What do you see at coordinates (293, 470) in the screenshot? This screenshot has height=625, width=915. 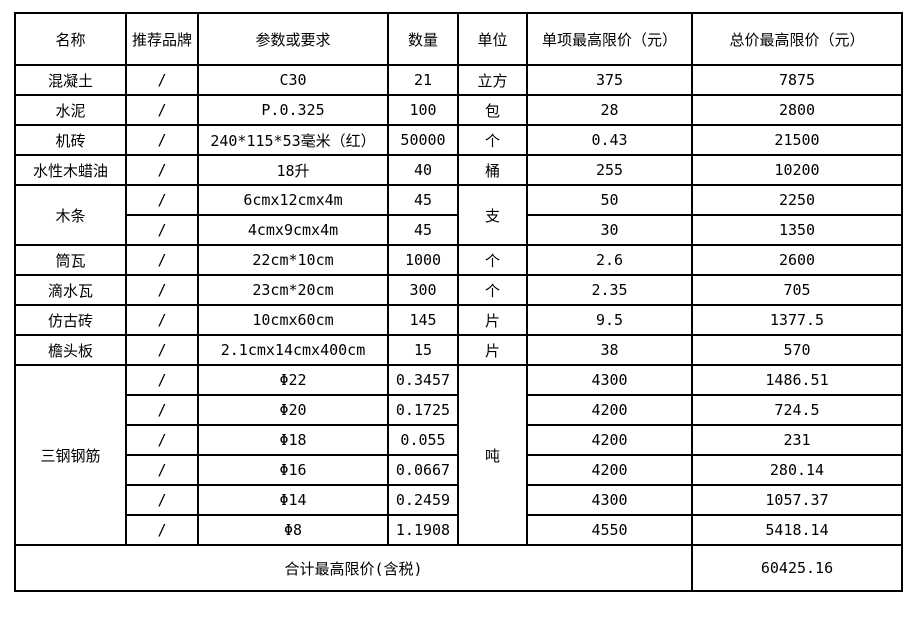 I see `cell-spec: Φ16` at bounding box center [293, 470].